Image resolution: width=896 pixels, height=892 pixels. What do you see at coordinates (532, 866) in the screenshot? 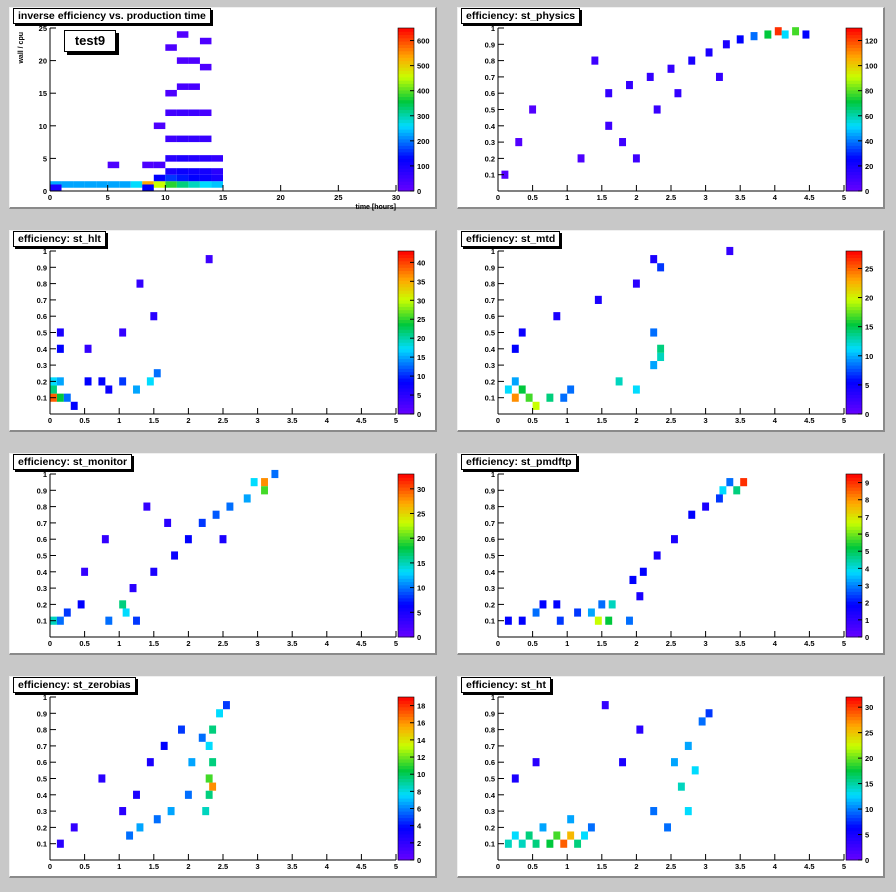
I see `x-tick-label: 0.5` at bounding box center [532, 866].